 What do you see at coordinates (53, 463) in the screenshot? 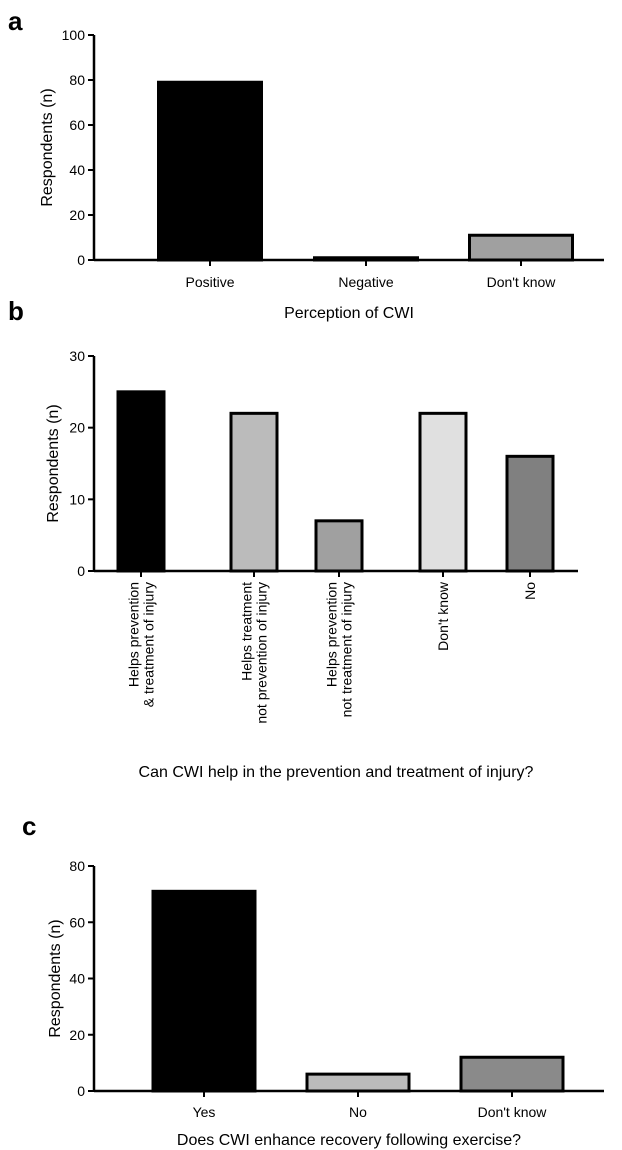
I see `y-axis-title-b: Respondents (n)` at bounding box center [53, 463].